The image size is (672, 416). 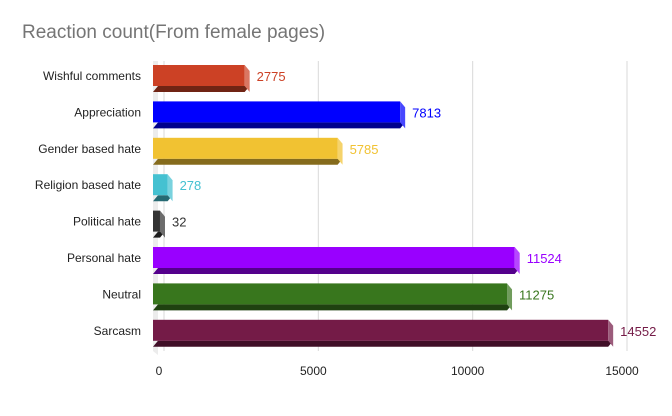 I want to click on data-label: 14552, so click(x=638, y=331).